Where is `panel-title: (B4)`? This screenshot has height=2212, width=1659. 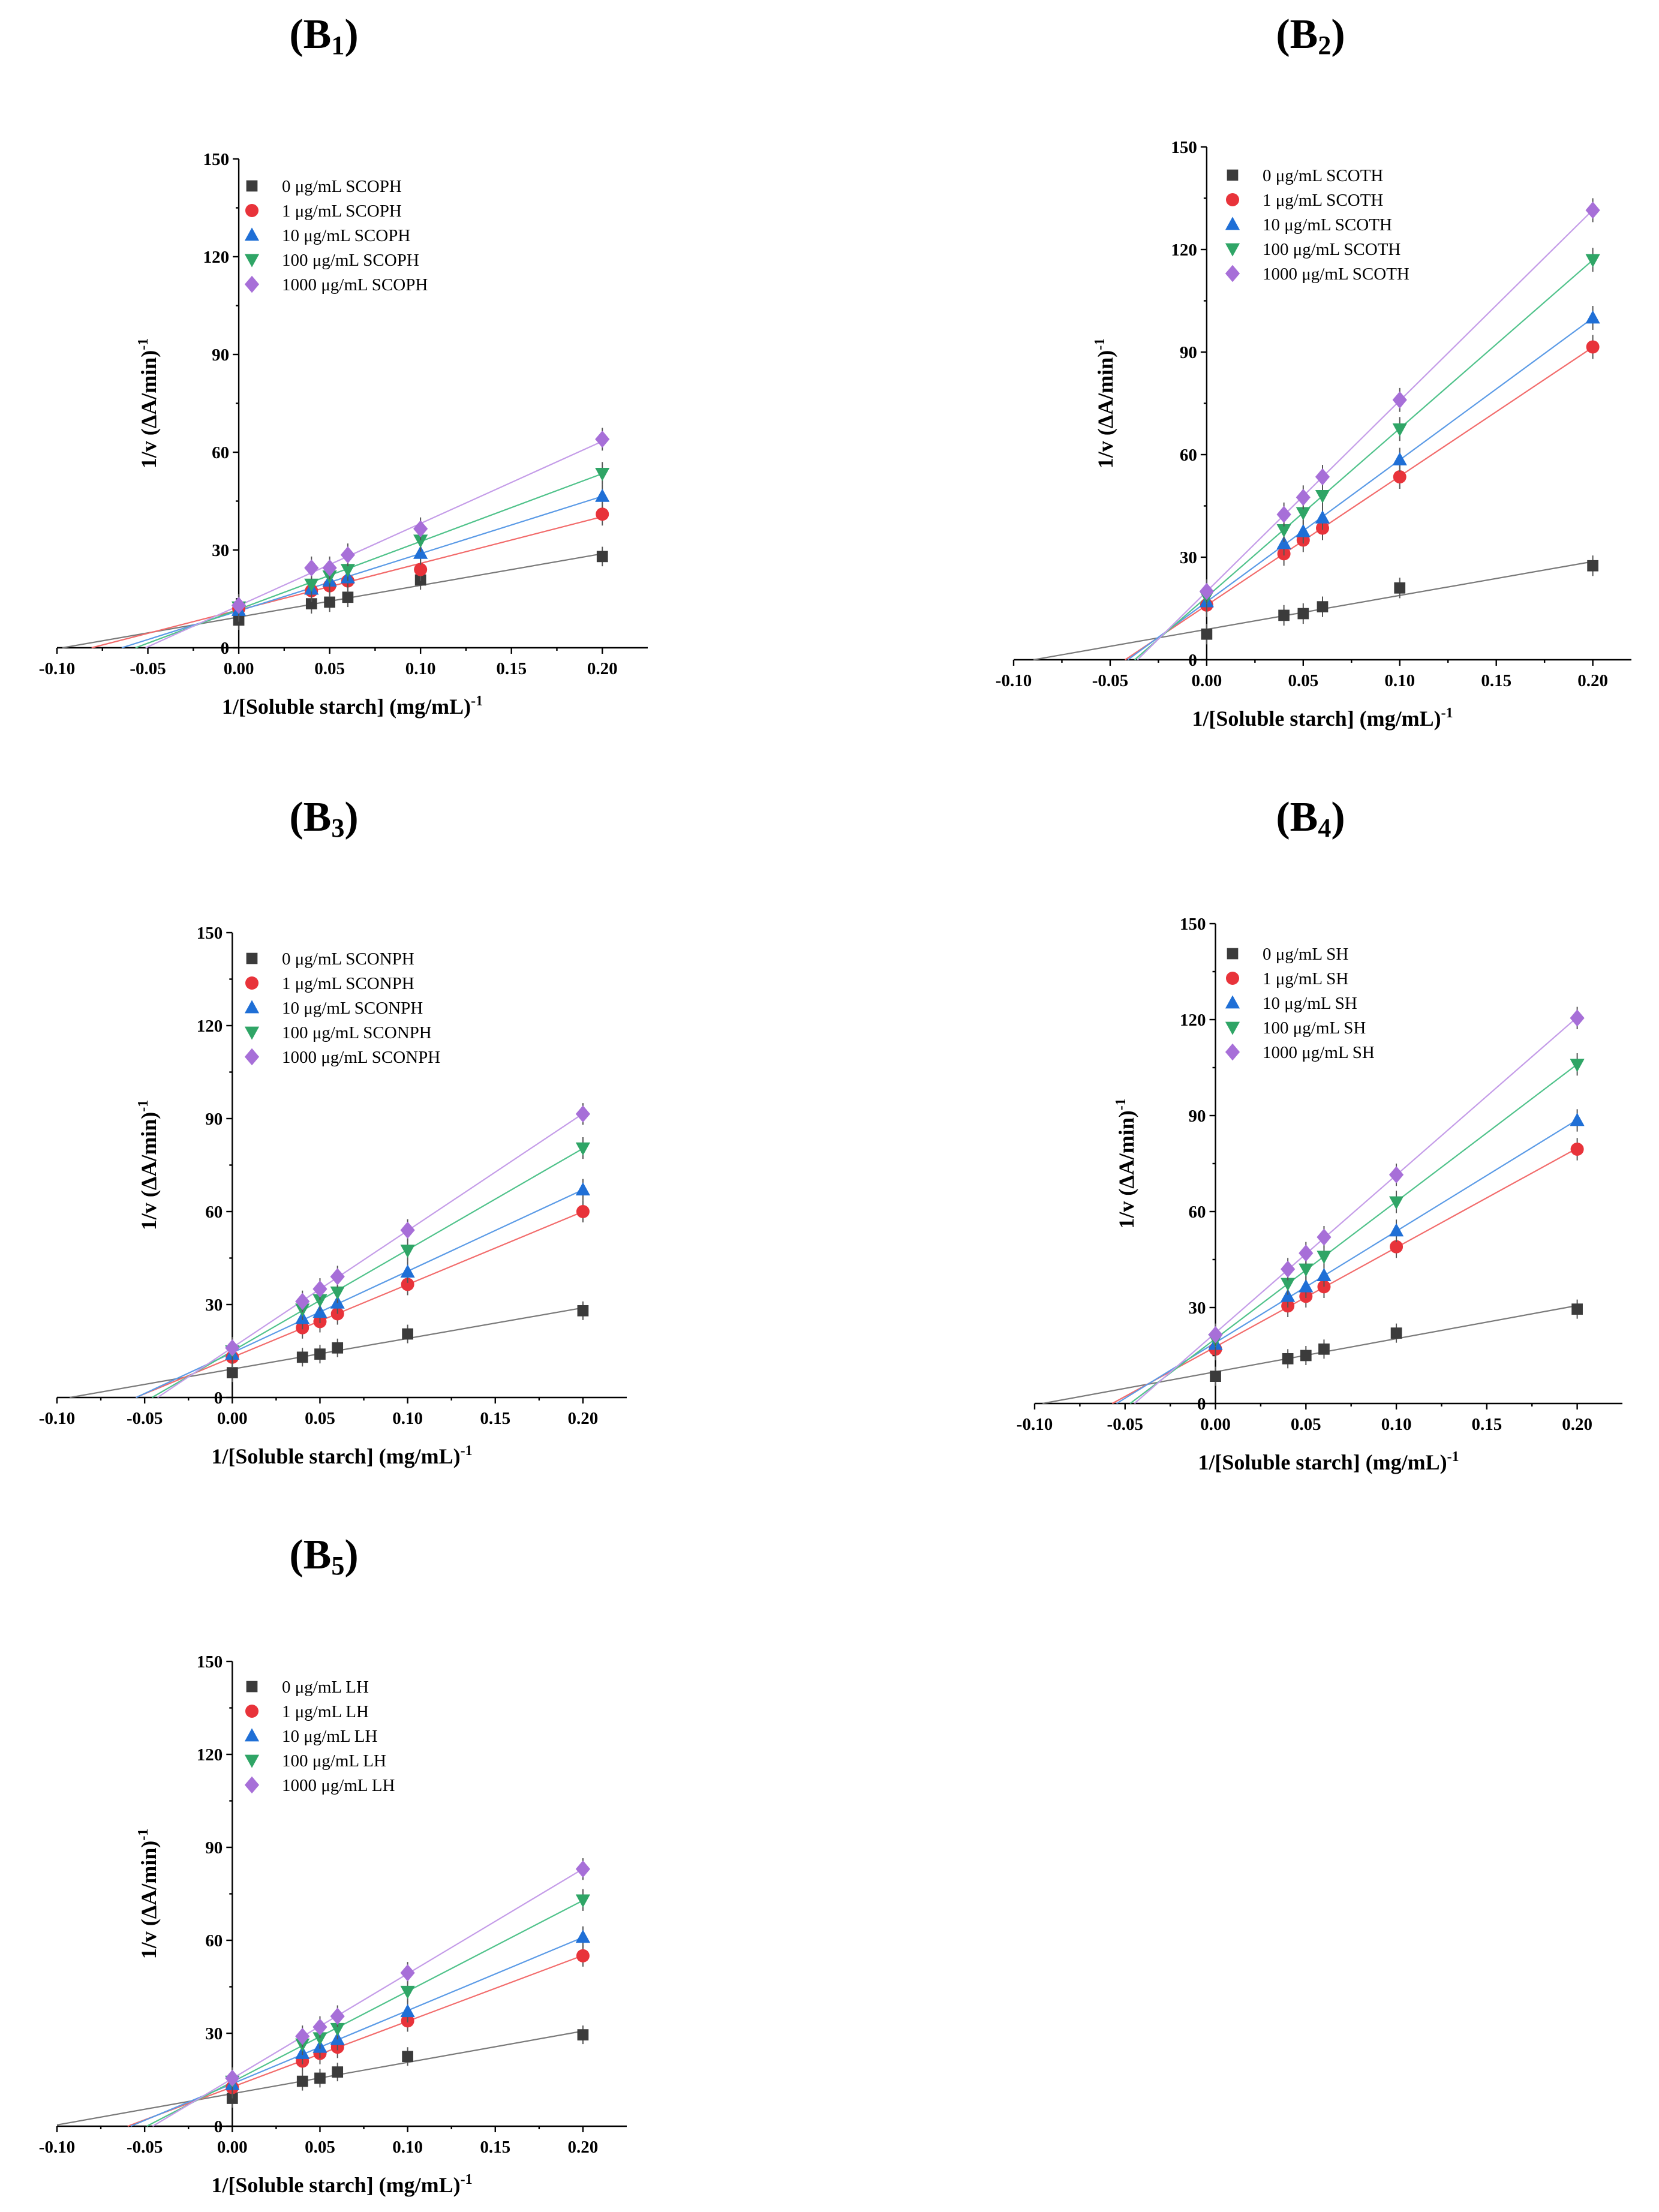 panel-title: (B4) is located at coordinates (1310, 818).